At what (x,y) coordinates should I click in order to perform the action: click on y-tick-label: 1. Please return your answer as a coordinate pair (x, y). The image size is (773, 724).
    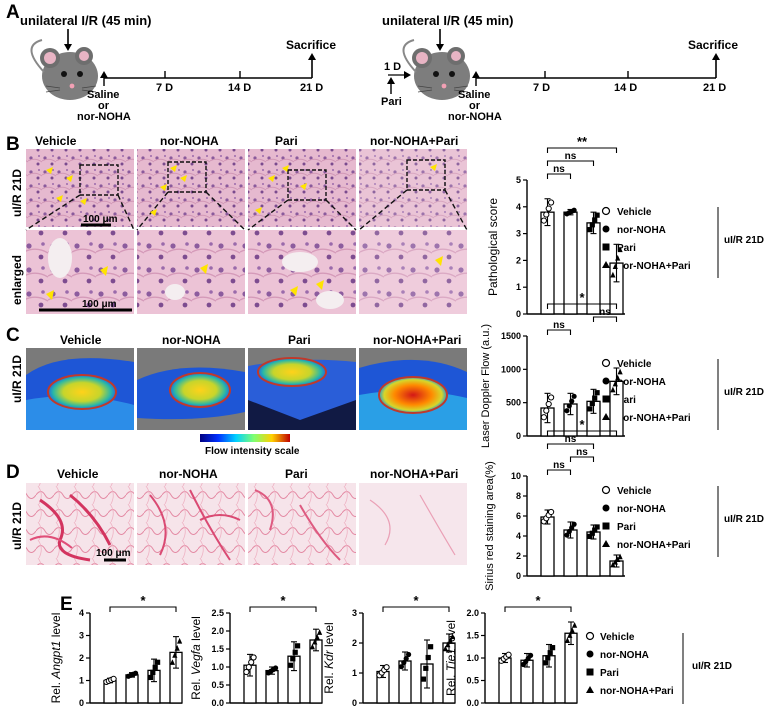
    Looking at the image, I should click on (354, 673).